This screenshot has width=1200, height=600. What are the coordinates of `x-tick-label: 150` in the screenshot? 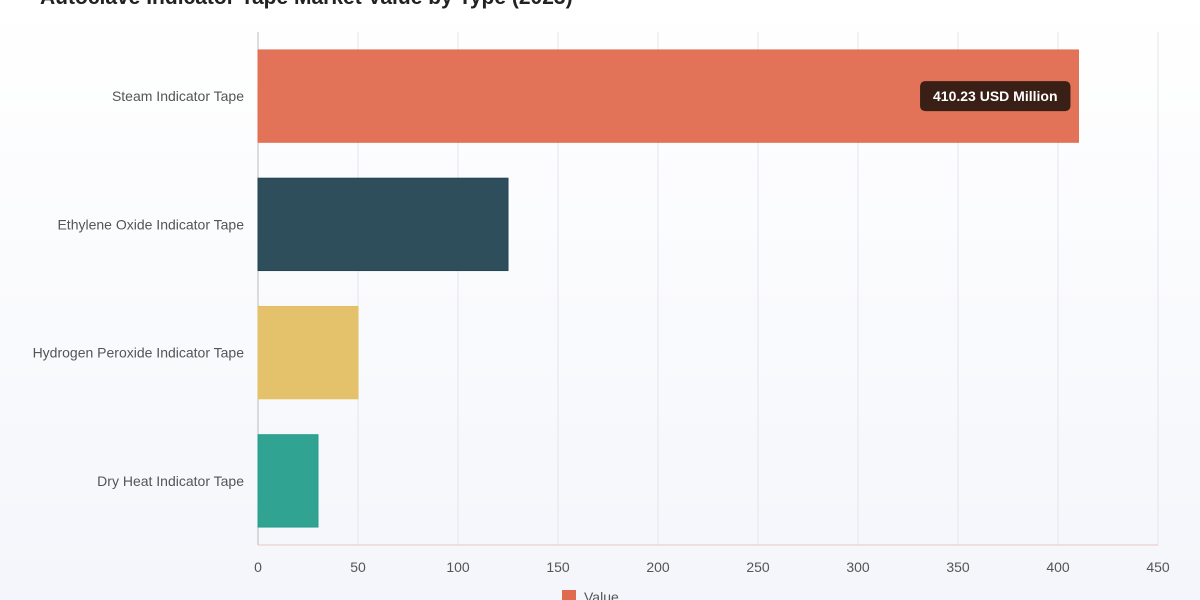 It's located at (558, 567).